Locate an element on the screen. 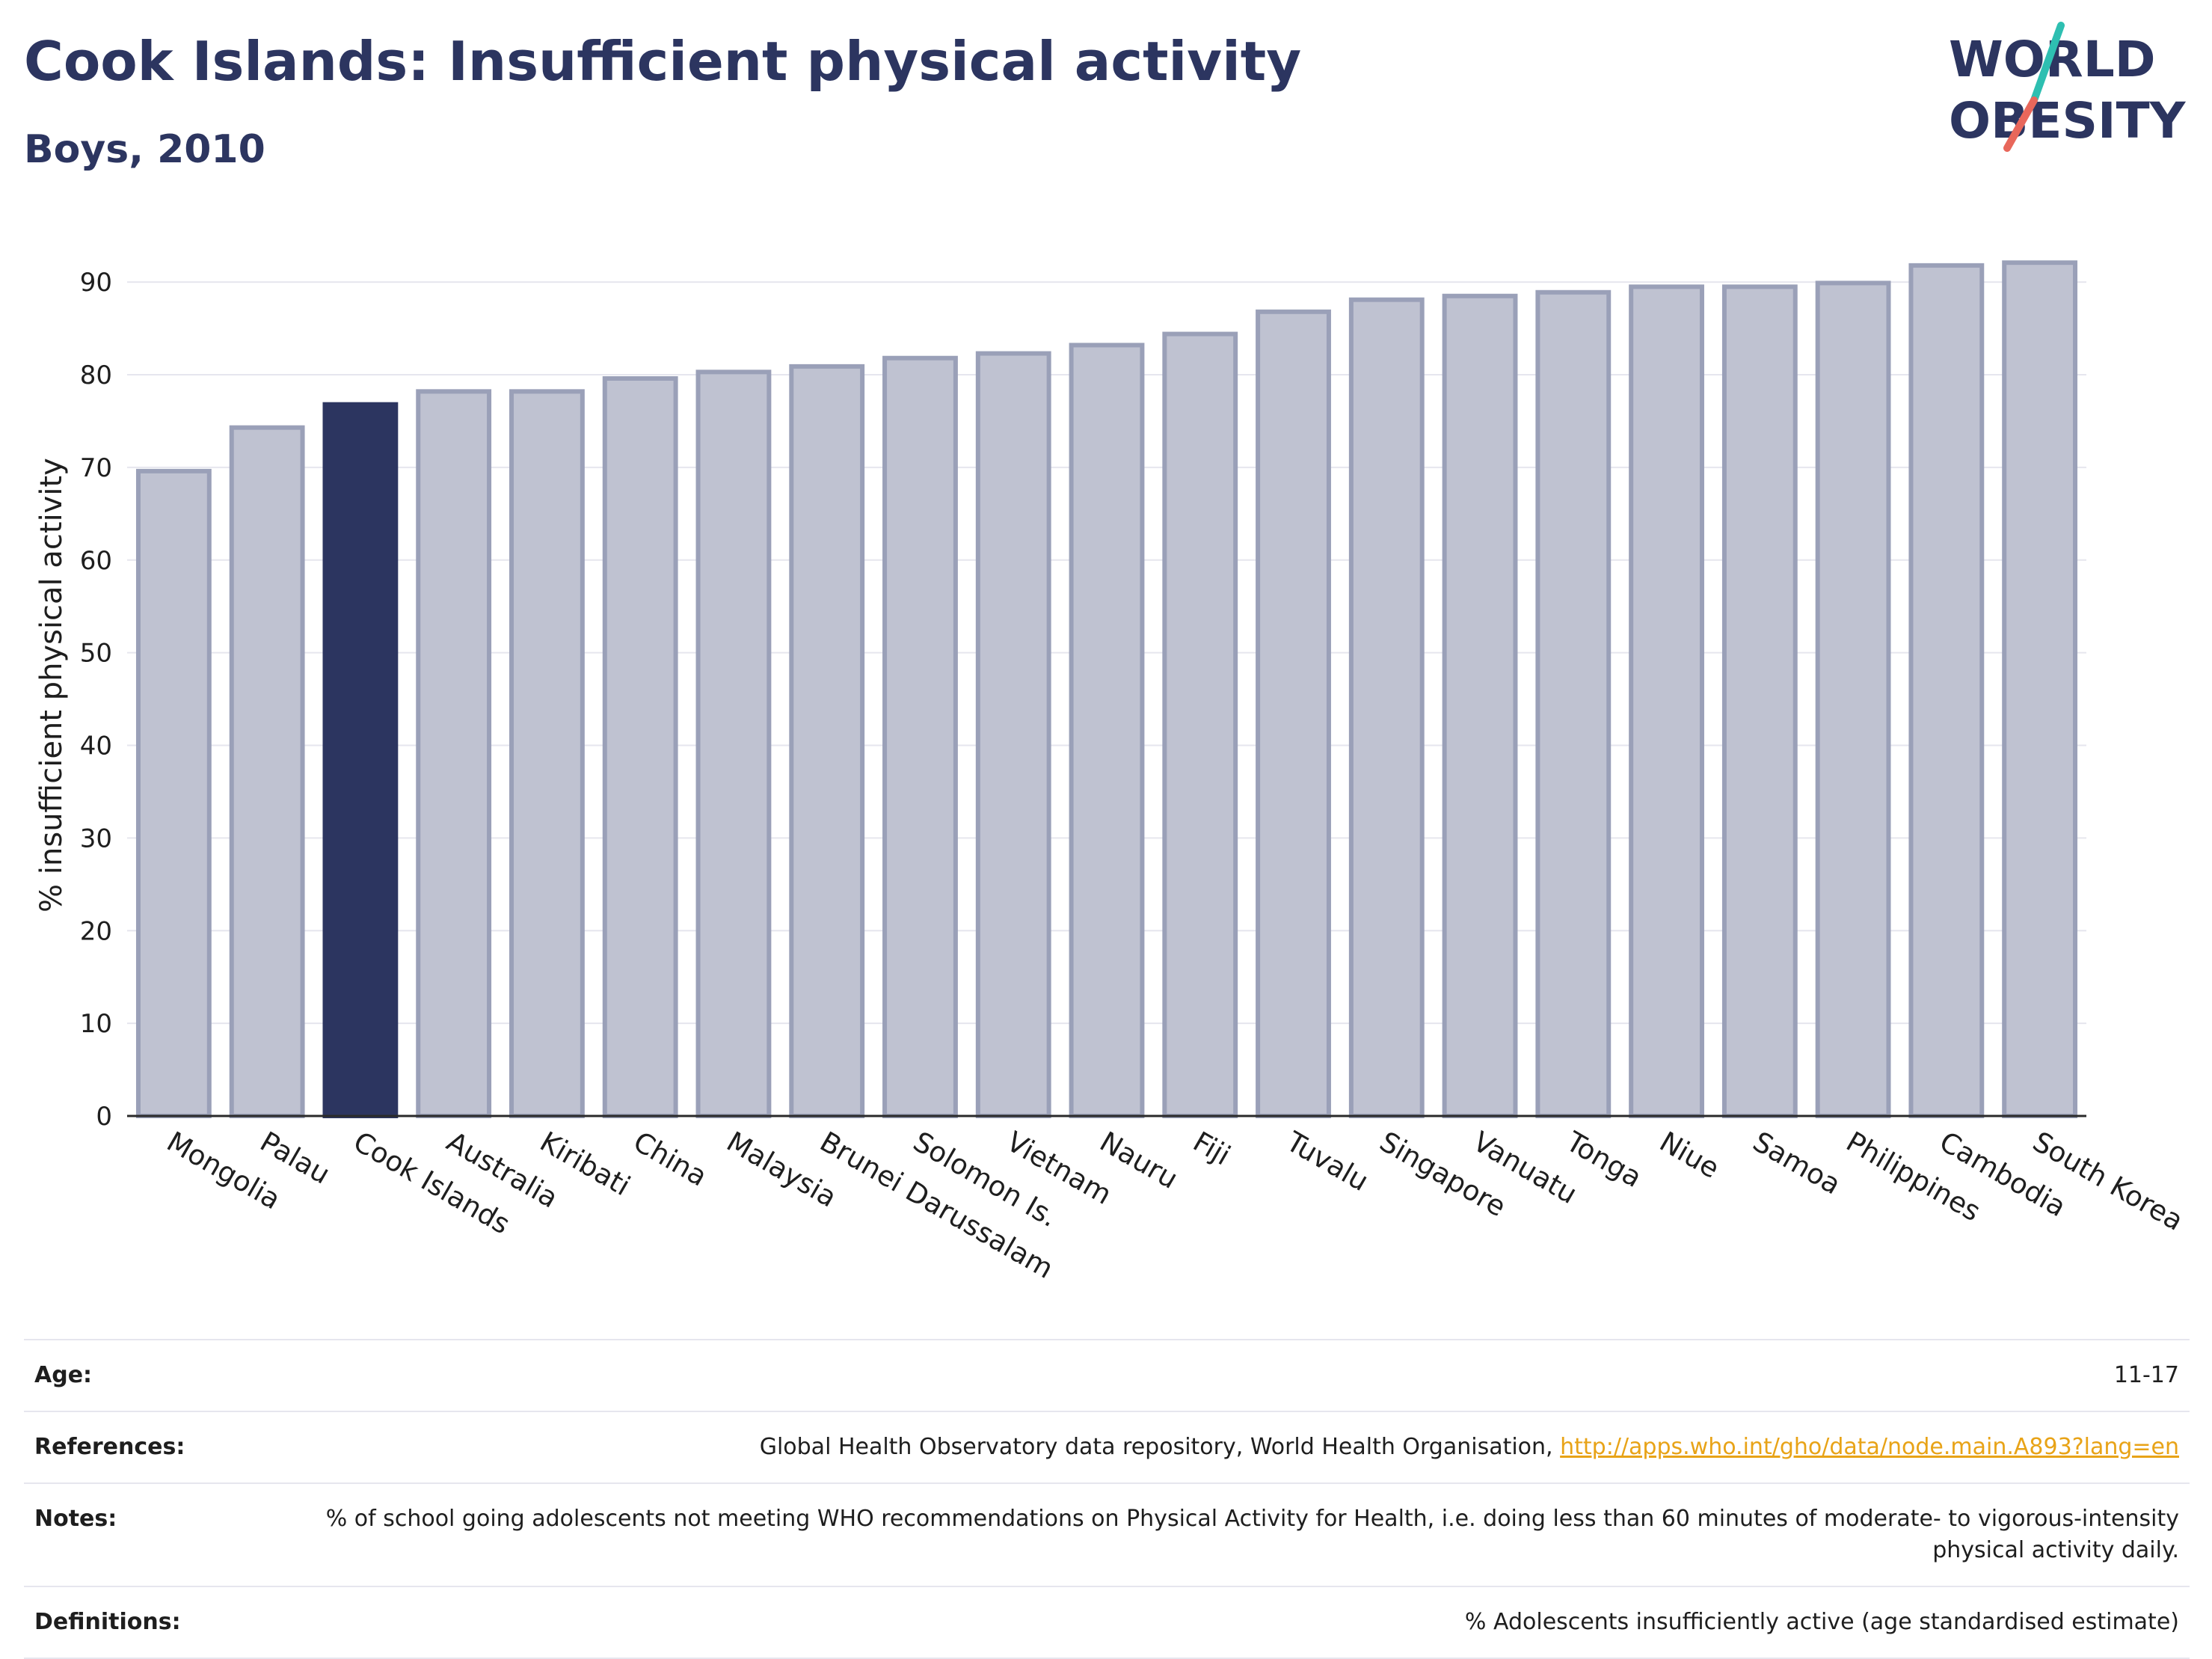  bar-nauru is located at coordinates (1107, 730).